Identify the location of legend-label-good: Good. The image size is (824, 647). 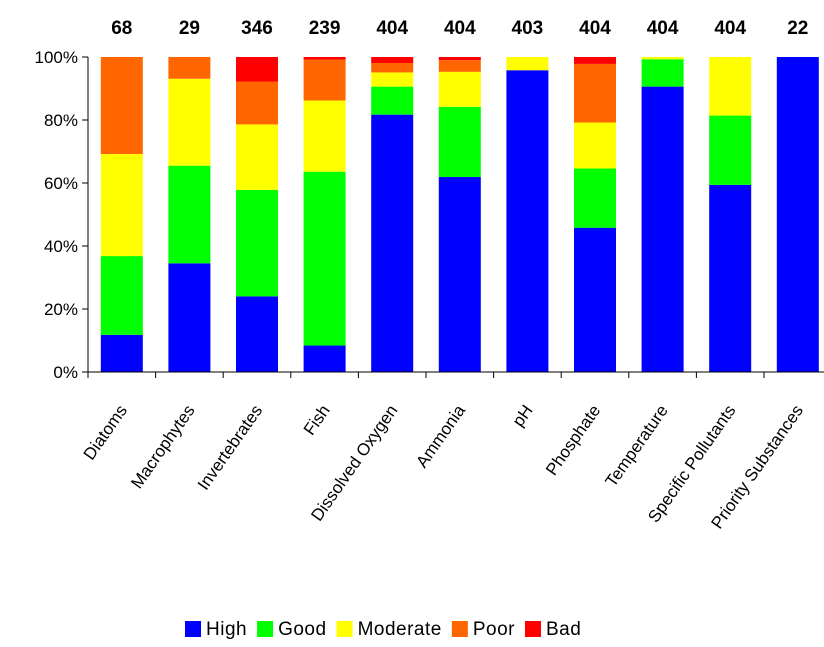
(302, 629).